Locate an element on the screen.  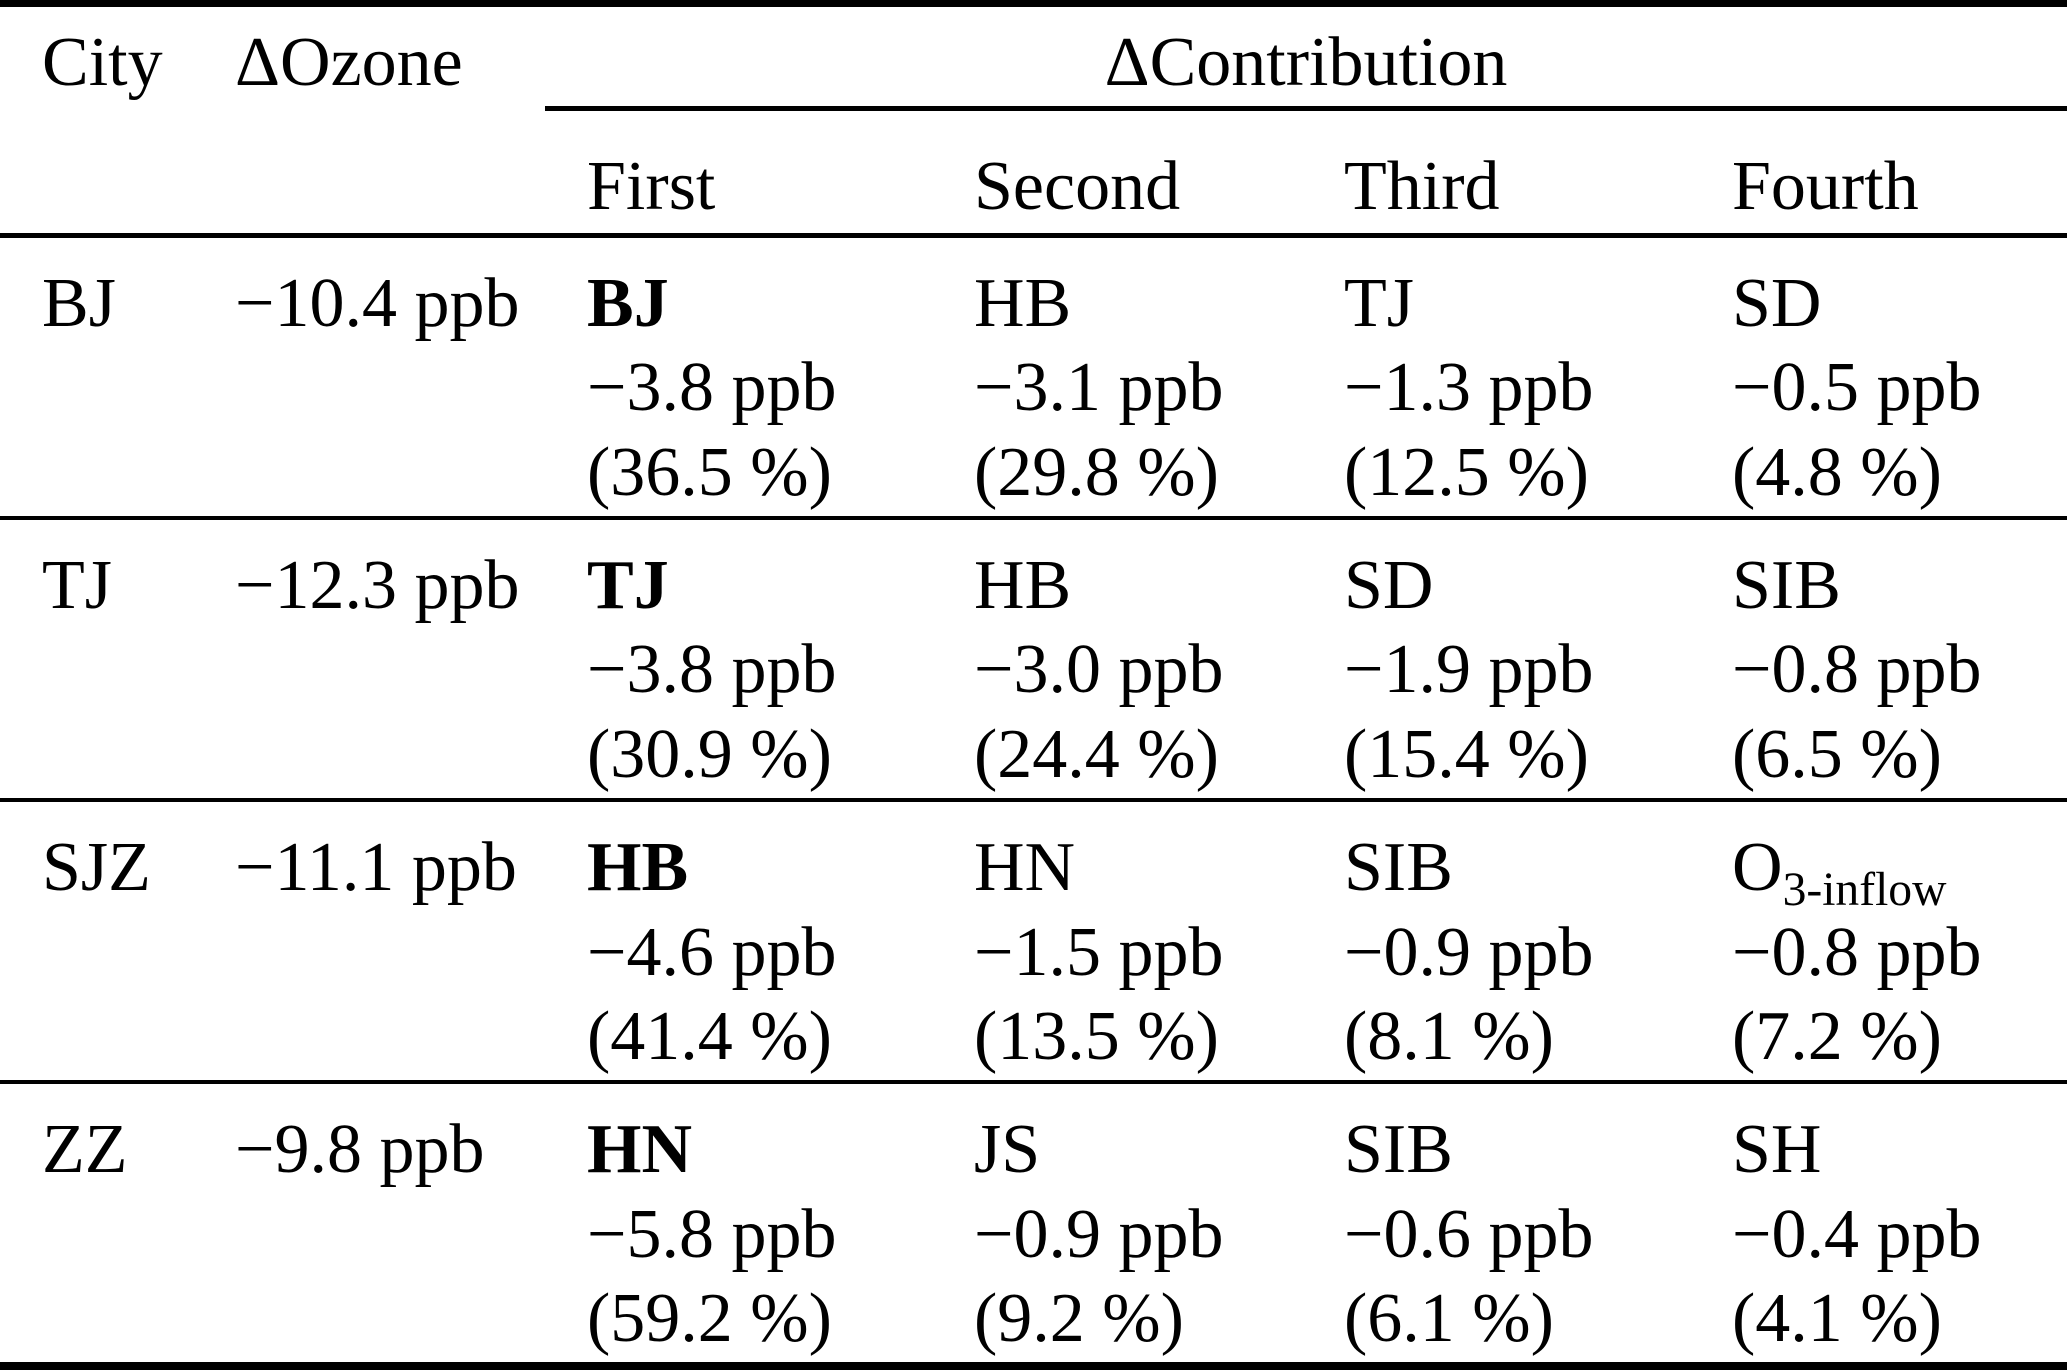
ozone-cell: −10.4 ppb is located at coordinates (369, 377).